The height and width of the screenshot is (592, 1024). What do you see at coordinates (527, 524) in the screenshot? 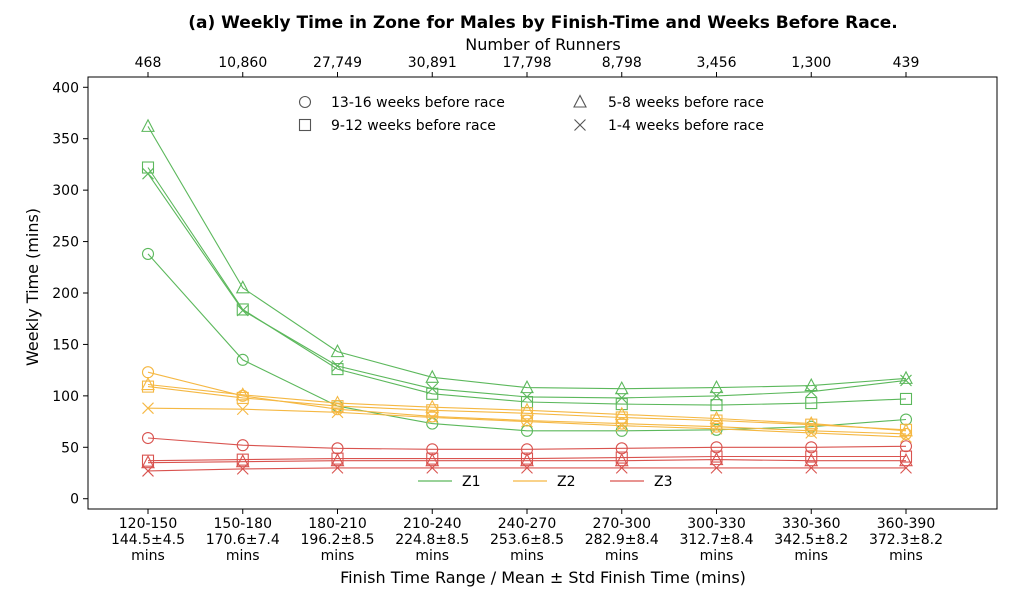
I see `x-tick-label-line: 240-270` at bounding box center [527, 524].